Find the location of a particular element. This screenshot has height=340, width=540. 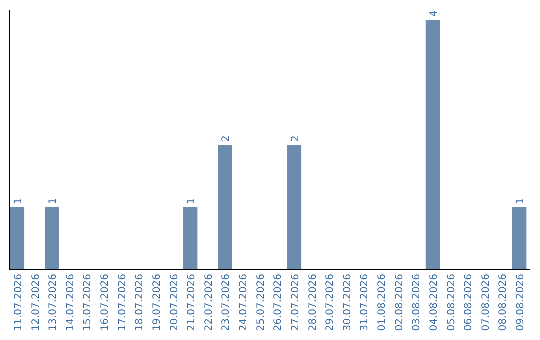

x-tick-label: 31.07.2026 is located at coordinates (365, 303).